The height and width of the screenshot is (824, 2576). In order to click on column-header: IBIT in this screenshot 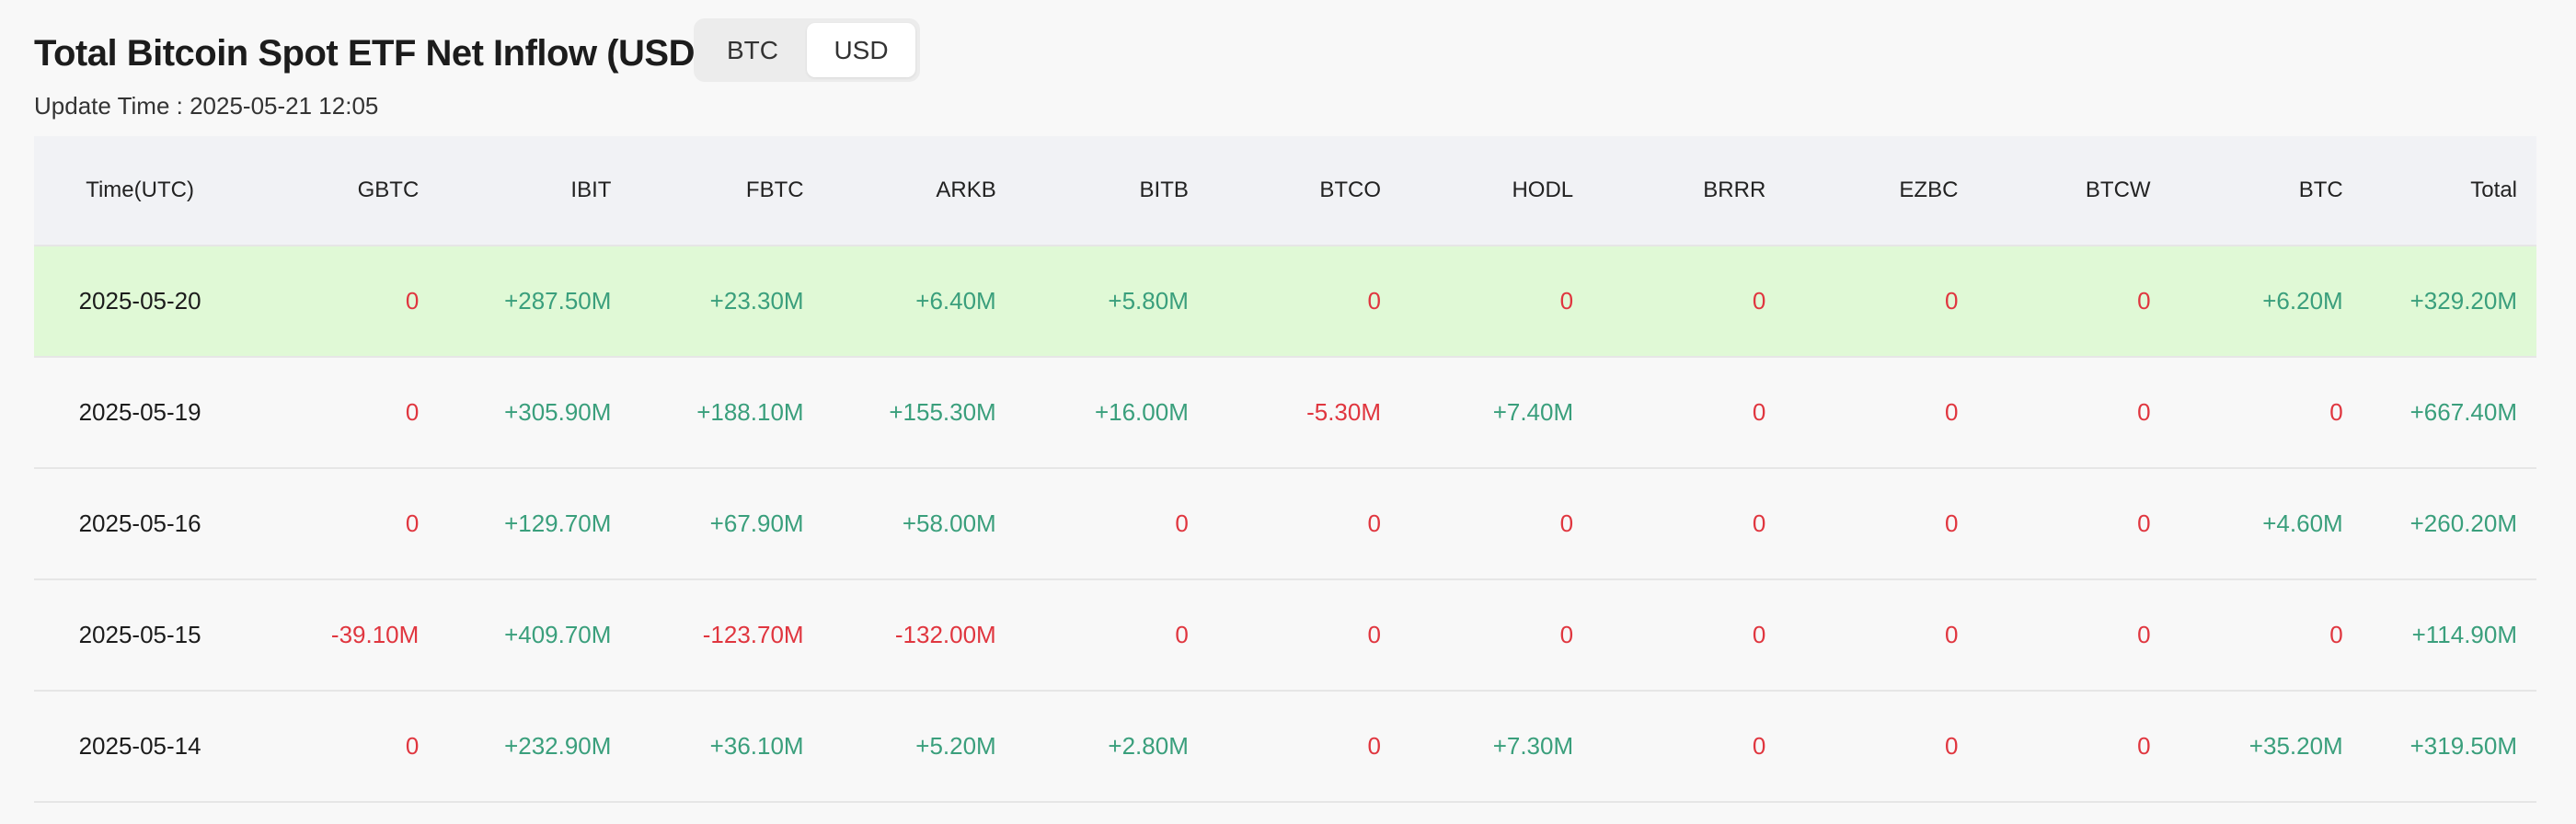, I will do `click(534, 191)`.